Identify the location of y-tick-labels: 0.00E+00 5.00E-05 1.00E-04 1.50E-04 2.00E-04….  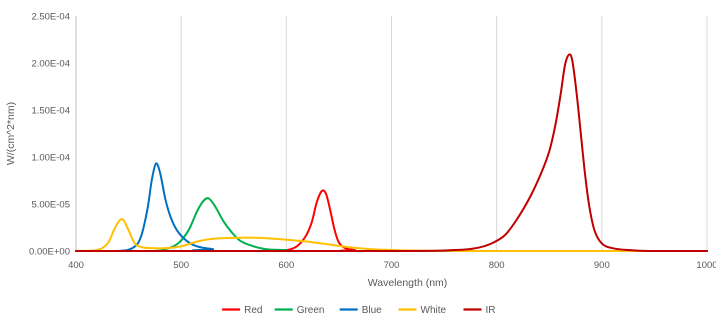
(49, 135).